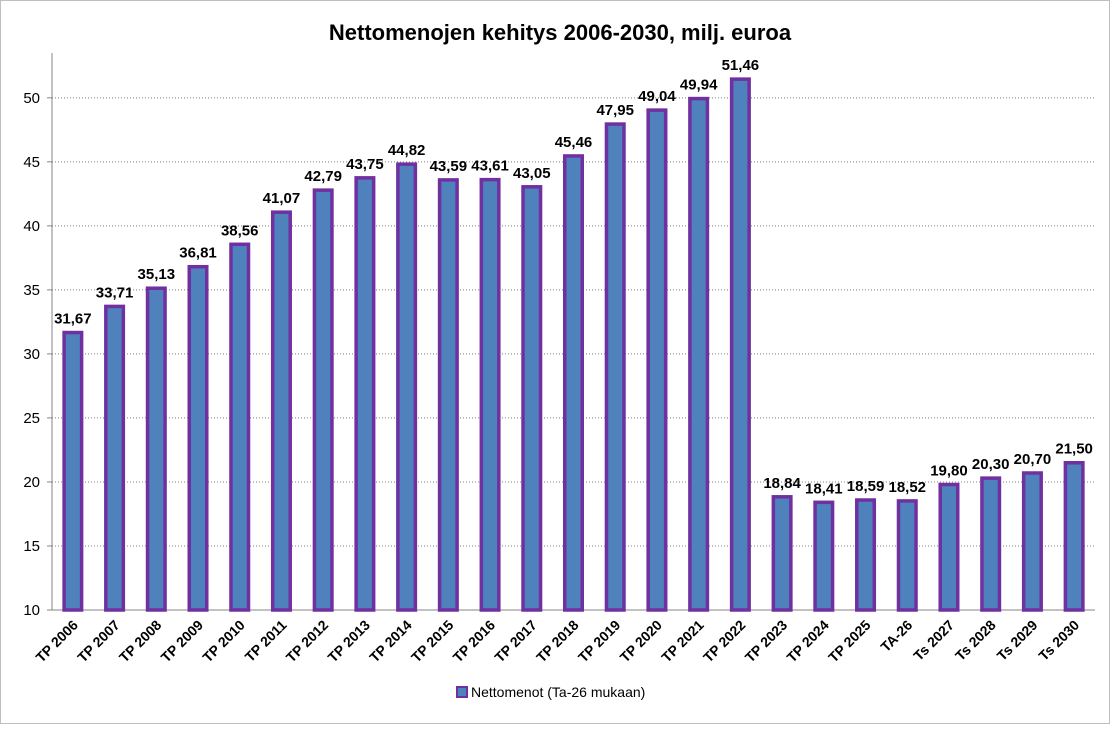 This screenshot has height=729, width=1110. What do you see at coordinates (1074, 449) in the screenshot?
I see `value-label: 21,50` at bounding box center [1074, 449].